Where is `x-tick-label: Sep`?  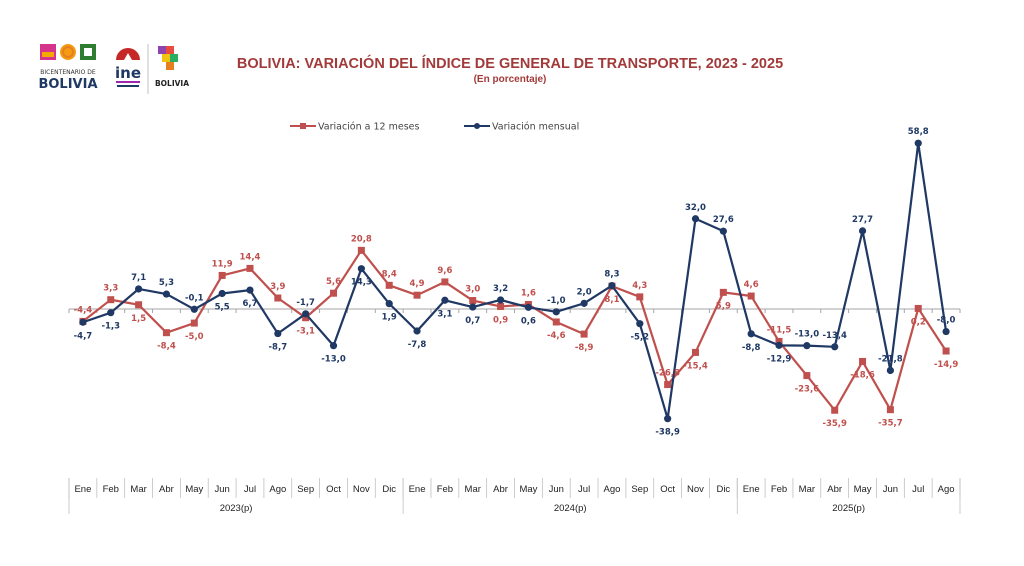
x-tick-label: Sep is located at coordinates (305, 489).